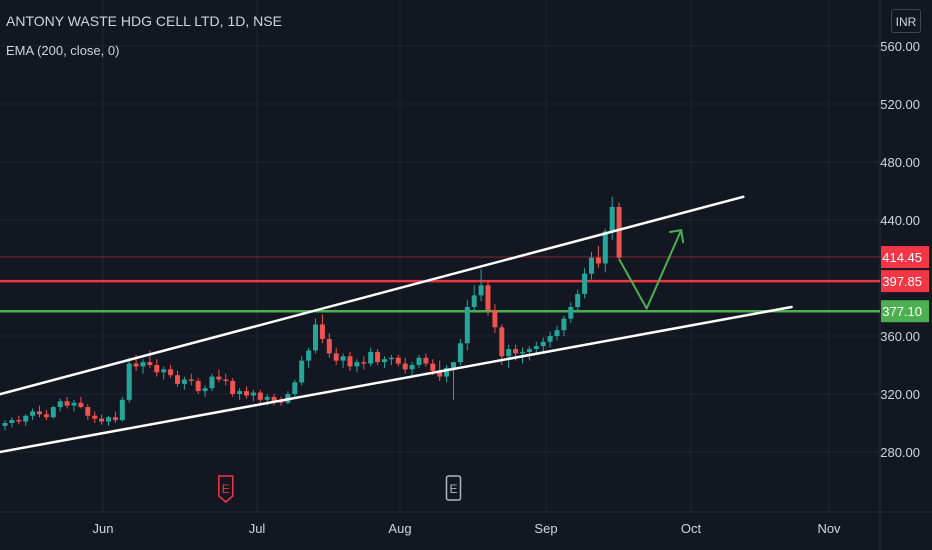  What do you see at coordinates (677, 236) in the screenshot?
I see `projection-arrowhead` at bounding box center [677, 236].